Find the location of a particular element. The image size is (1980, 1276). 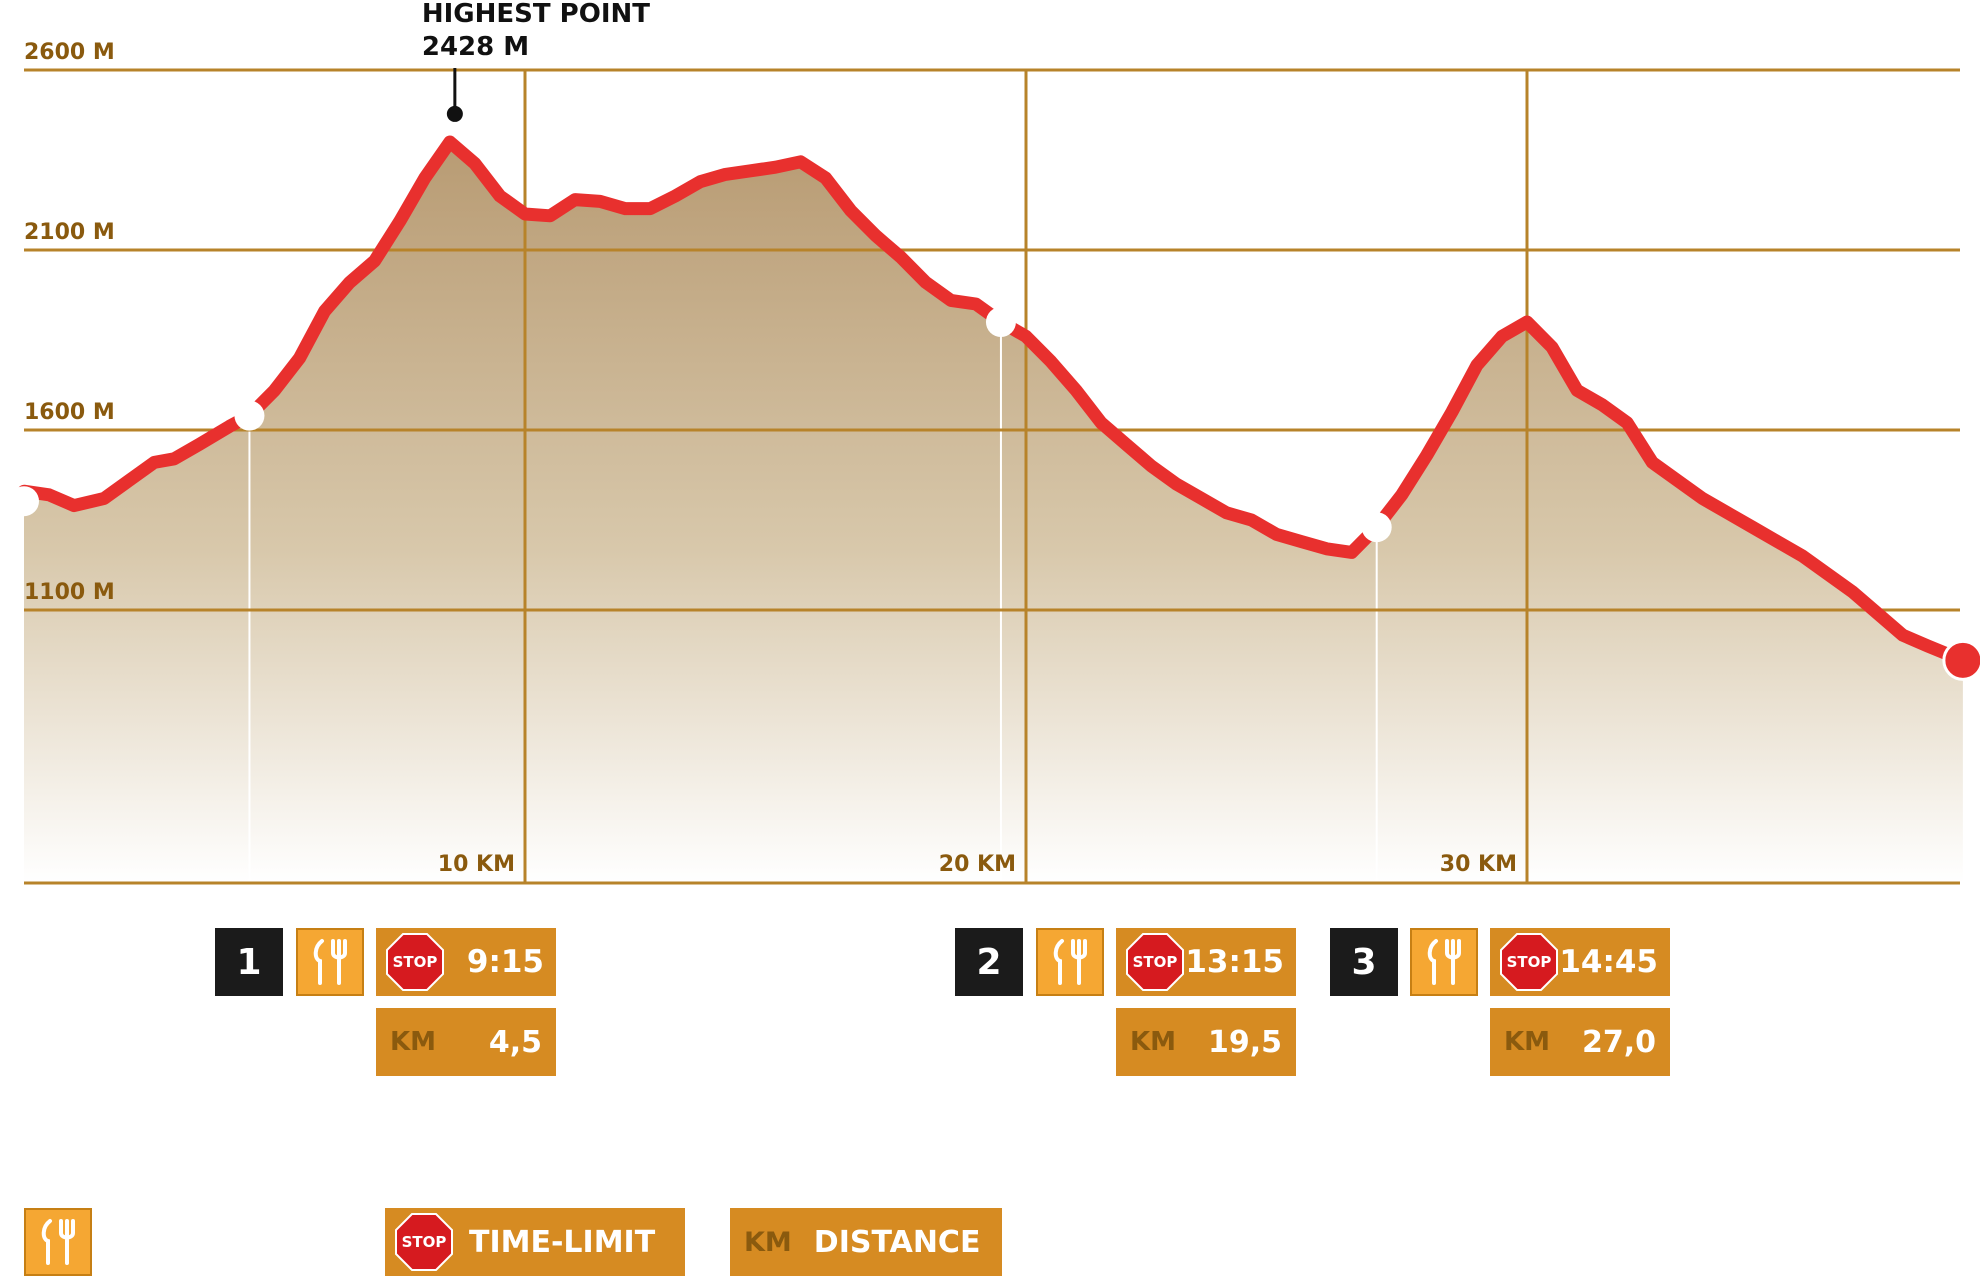

time-limit-value: 14:45 is located at coordinates (1608, 962).